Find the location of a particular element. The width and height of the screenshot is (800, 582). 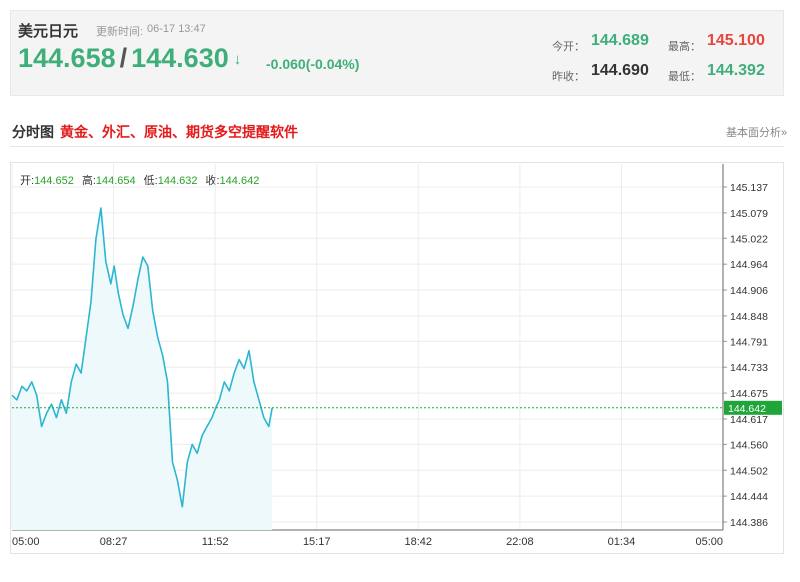

y-tick-label: 144.560 is located at coordinates (749, 445).